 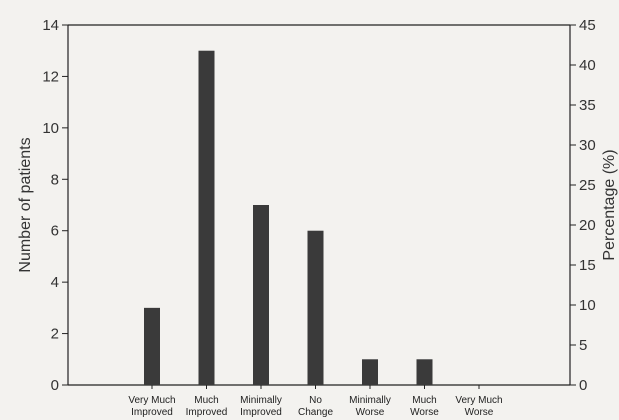 I want to click on right-tick-label: 10, so click(x=587, y=305).